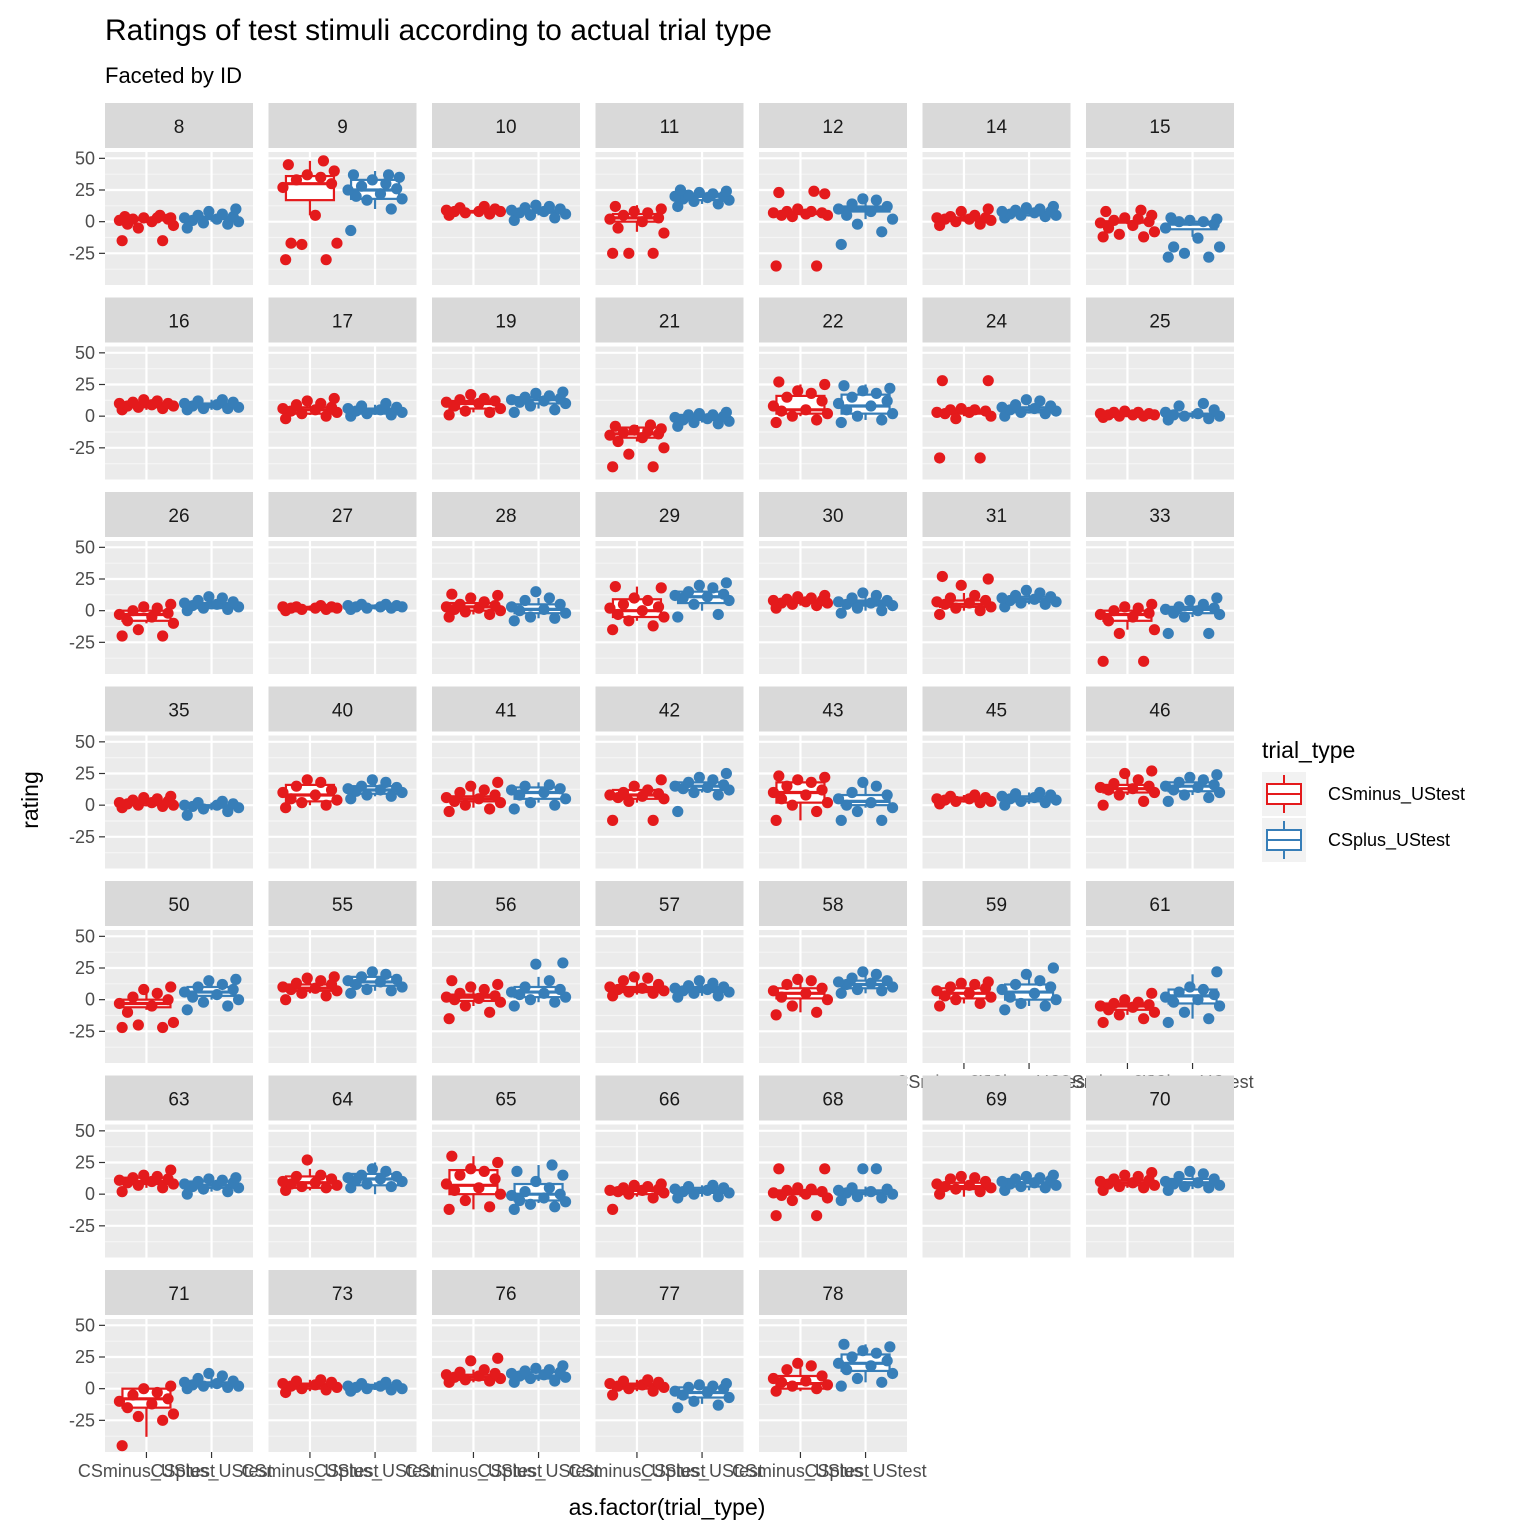 Image resolution: width=1536 pixels, height=1536 pixels. Describe the element at coordinates (82, 253) in the screenshot. I see `y-tick-label: -25` at that location.